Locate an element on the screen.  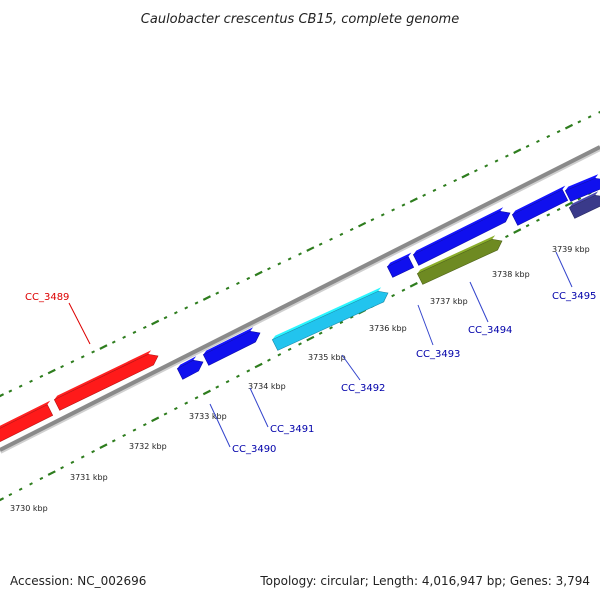
gene-label: CC_3495 is located at coordinates (574, 296).